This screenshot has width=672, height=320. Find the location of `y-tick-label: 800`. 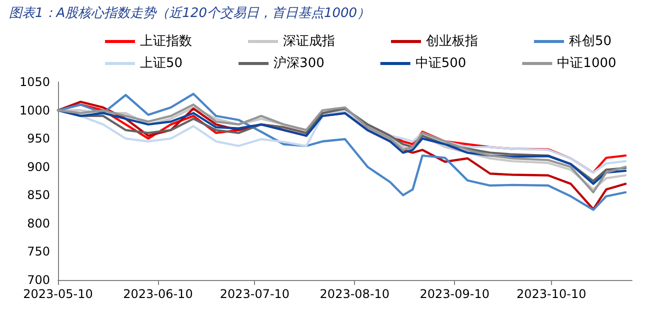

y-tick-label: 800 is located at coordinates (38, 223).